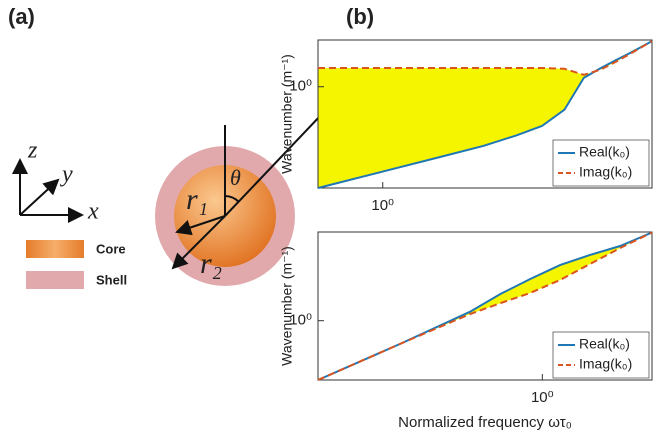 This screenshot has width=659, height=433. I want to click on panel-label: (b), so click(360, 16).